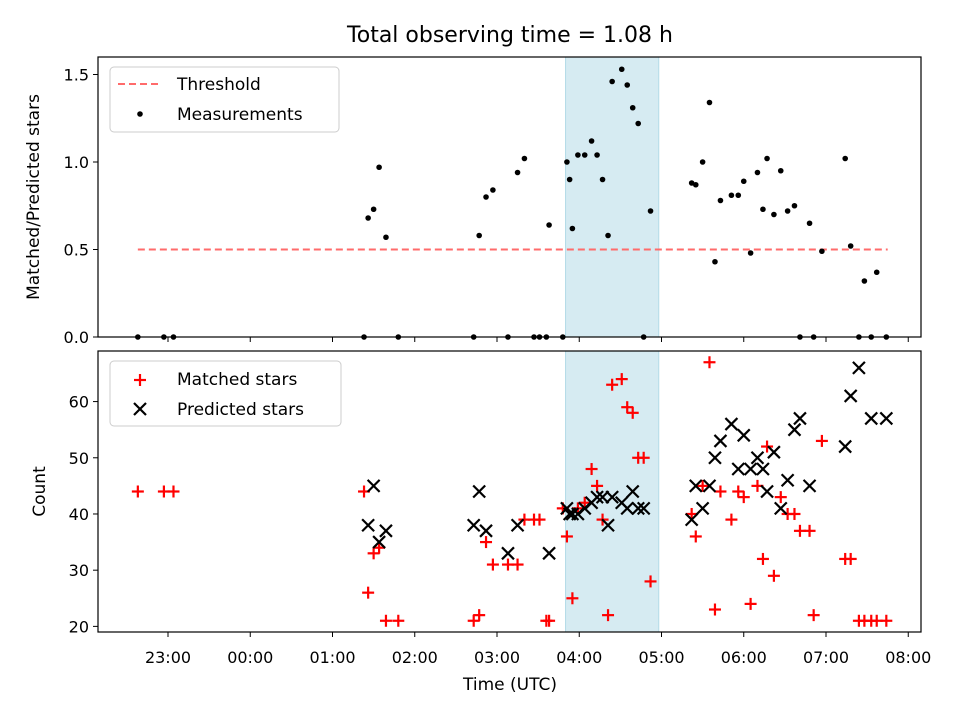 Image resolution: width=960 pixels, height=720 pixels. Describe the element at coordinates (225, 393) in the screenshot. I see `count-legend: Matched stars Predicted stars` at that location.